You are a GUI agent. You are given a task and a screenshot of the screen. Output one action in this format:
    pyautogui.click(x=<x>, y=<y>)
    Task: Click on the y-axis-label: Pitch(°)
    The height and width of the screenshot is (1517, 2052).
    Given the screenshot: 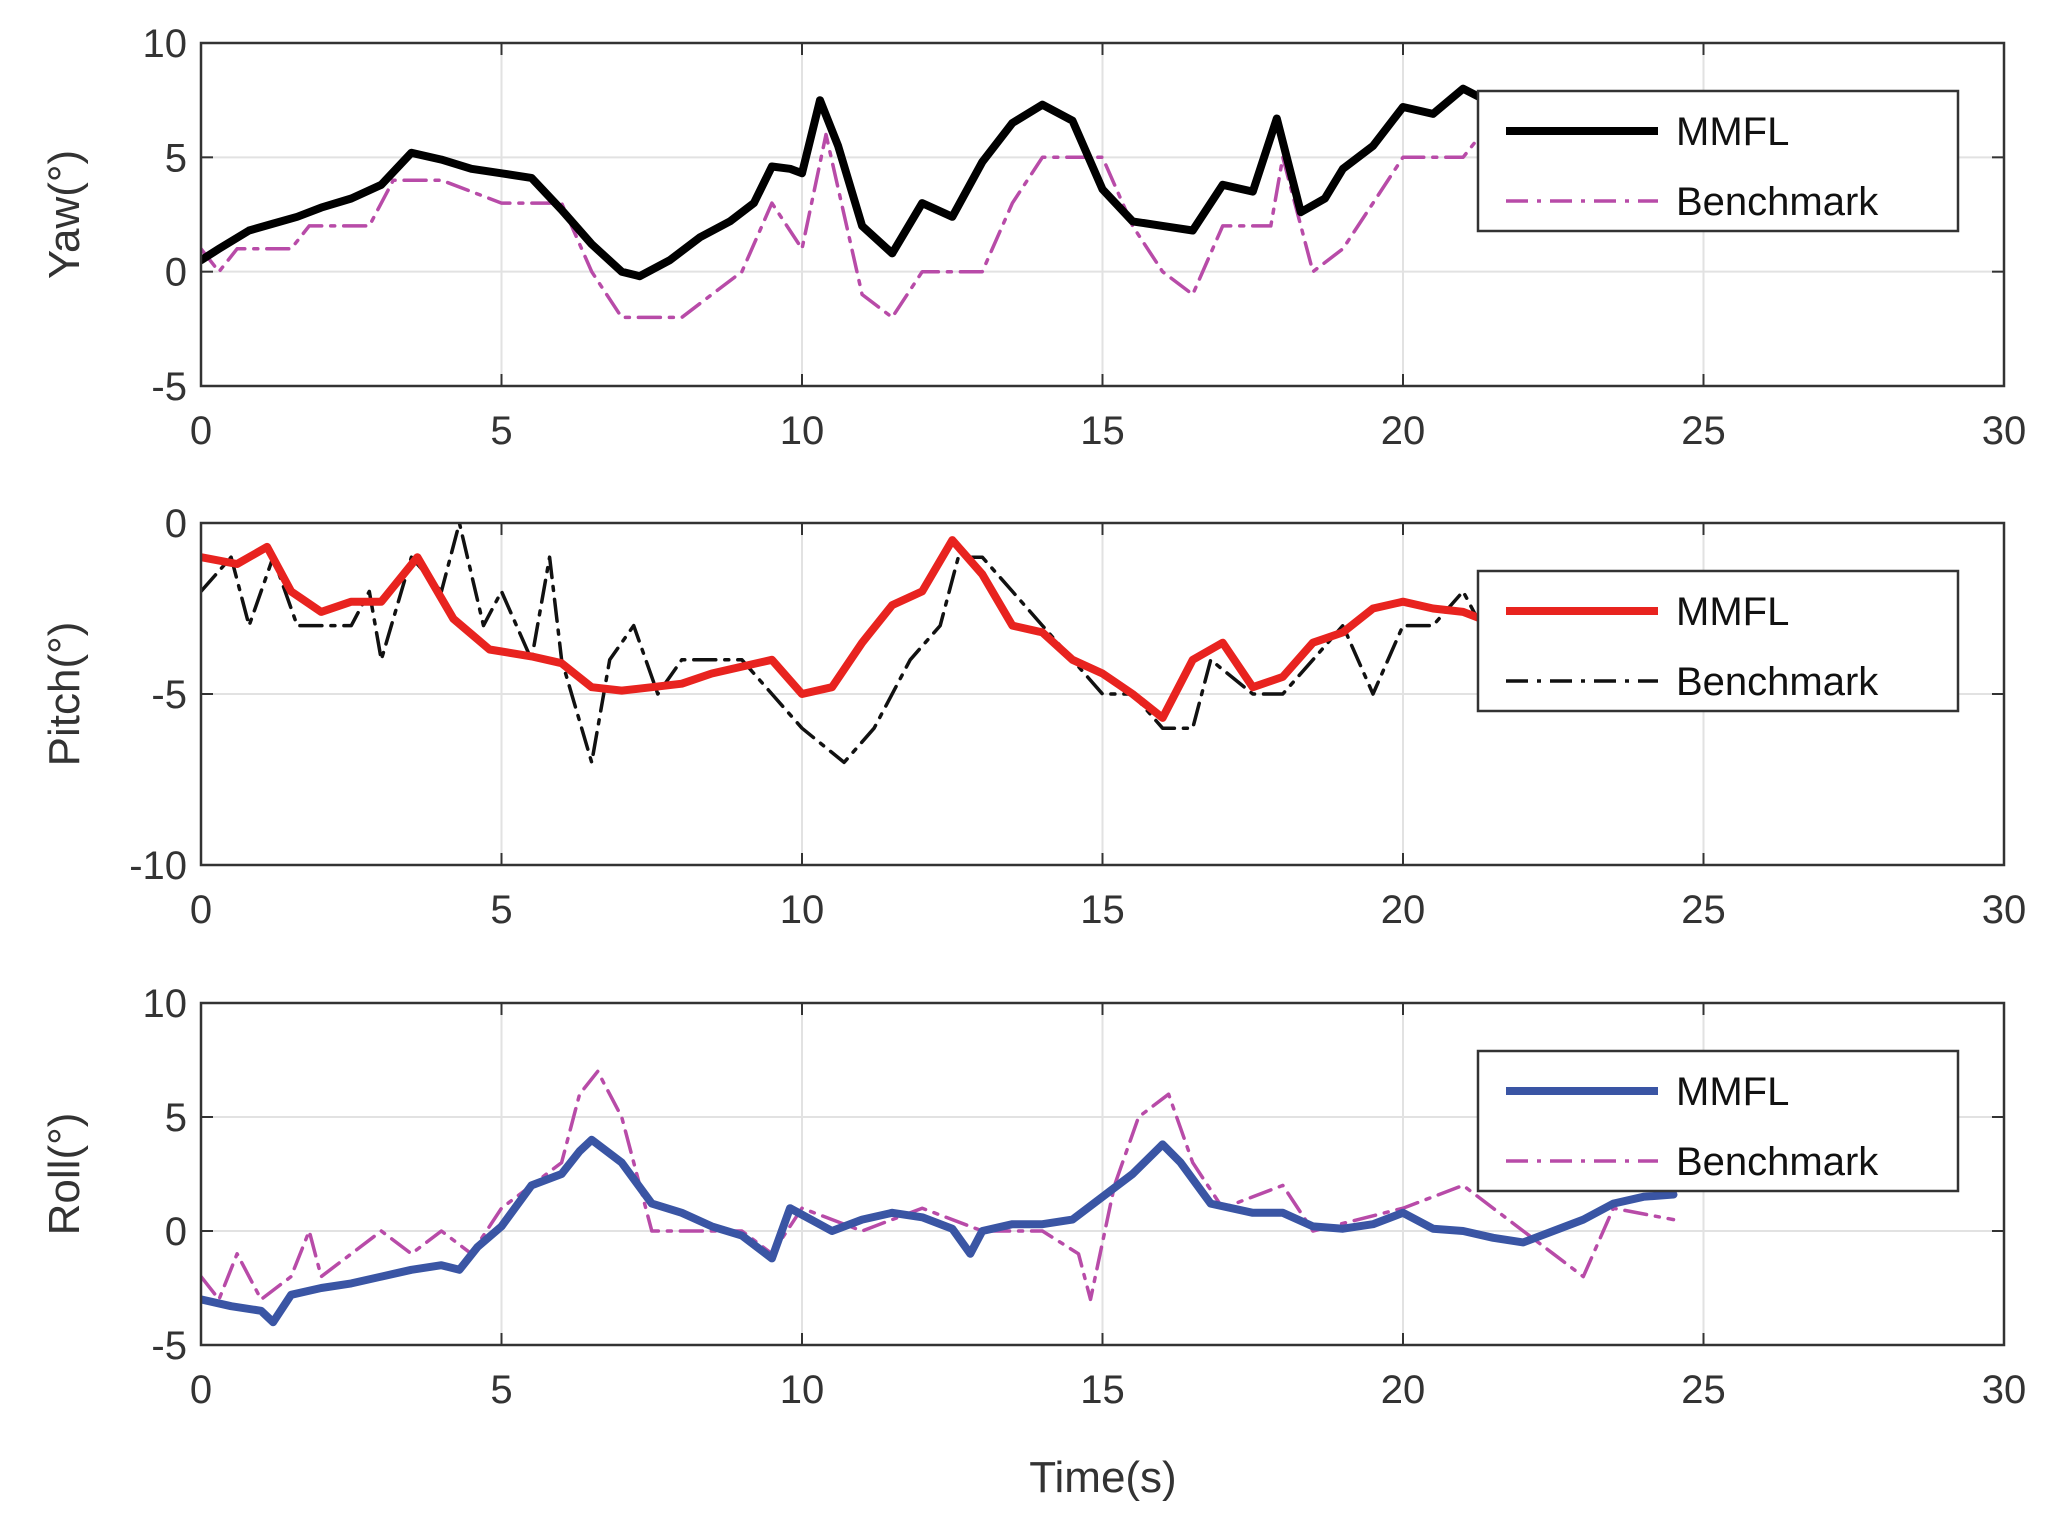 What is the action you would take?
    pyautogui.click(x=64, y=694)
    